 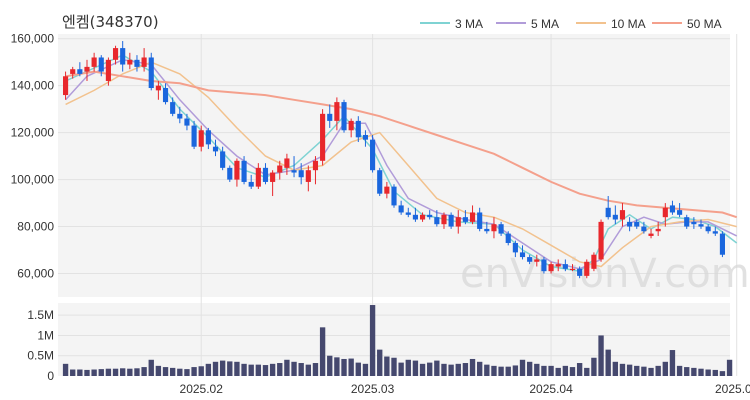 What do you see at coordinates (110, 22) in the screenshot?
I see `chart-title: 엔켐(348370)` at bounding box center [110, 22].